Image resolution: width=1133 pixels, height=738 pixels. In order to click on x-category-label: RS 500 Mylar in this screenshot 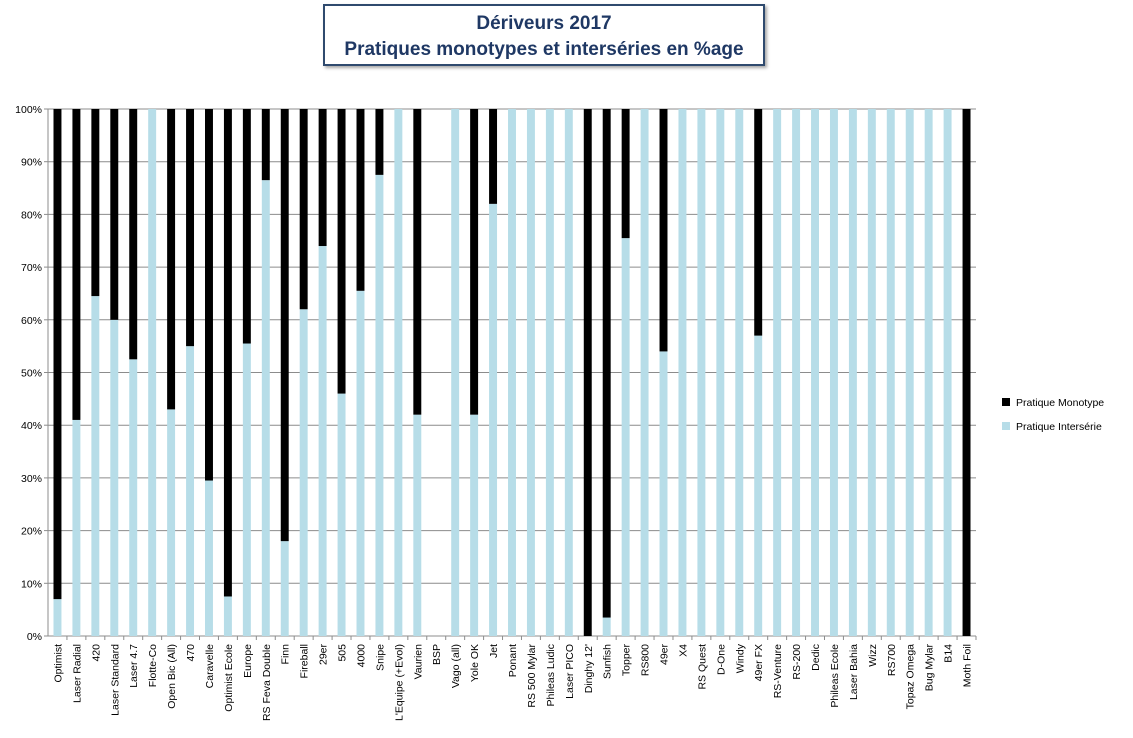, I will do `click(532, 676)`.